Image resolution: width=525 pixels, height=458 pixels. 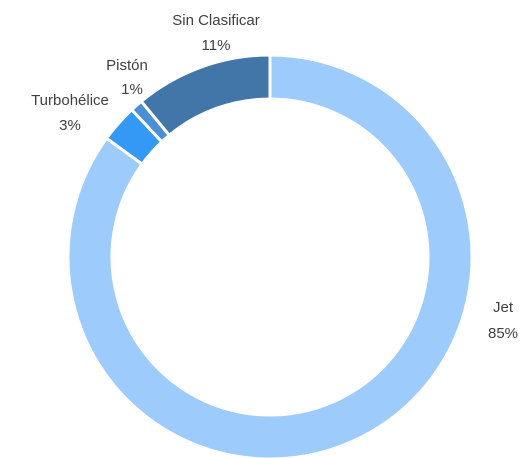 What do you see at coordinates (205, 95) in the screenshot?
I see `donut-slice` at bounding box center [205, 95].